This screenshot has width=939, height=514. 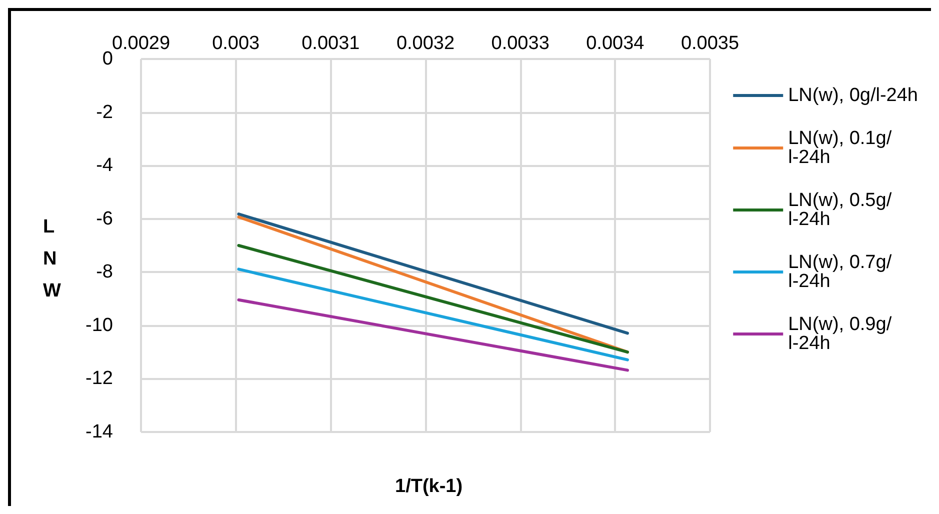 I want to click on y-tick-label: -8, so click(x=104, y=272).